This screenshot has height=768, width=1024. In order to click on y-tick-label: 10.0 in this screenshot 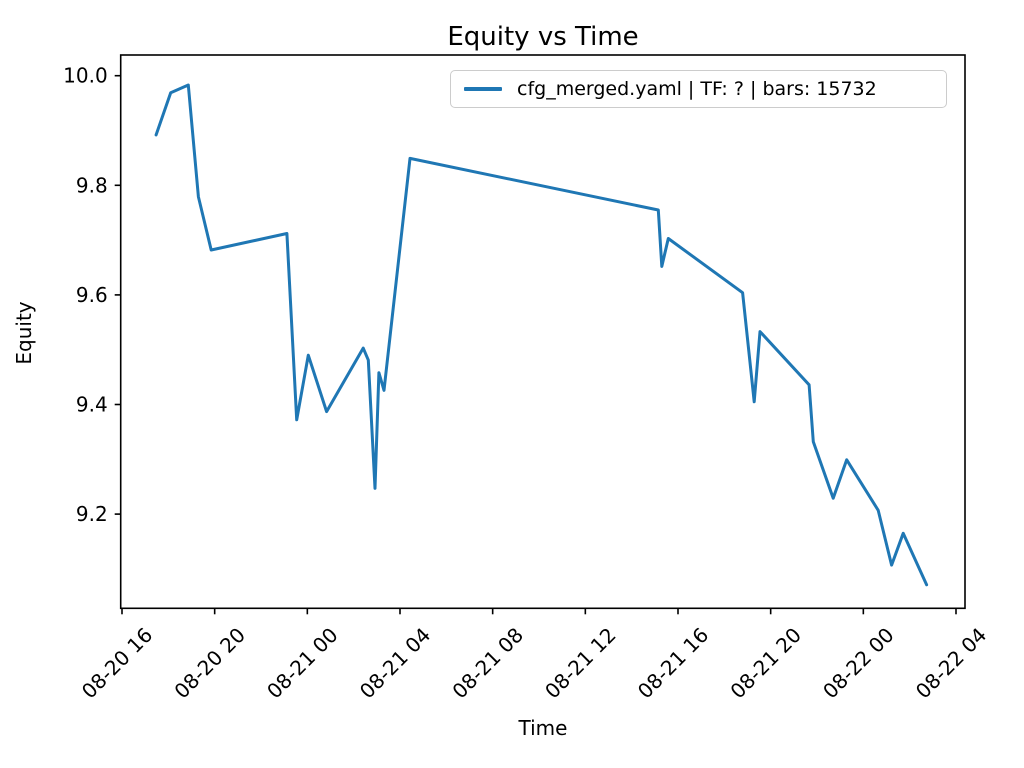, I will do `click(85, 76)`.